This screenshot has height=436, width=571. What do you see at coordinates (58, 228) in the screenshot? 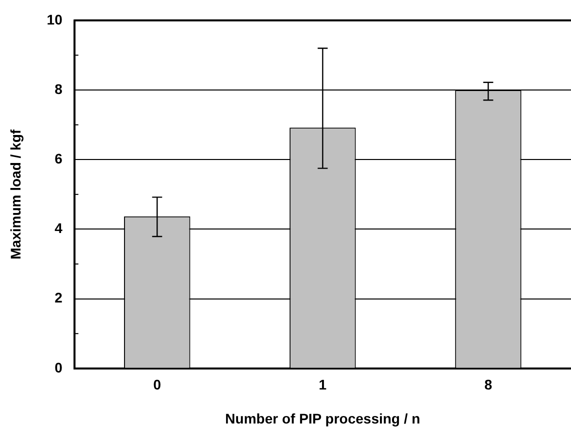
I see `y-tick-label: 4` at bounding box center [58, 228].